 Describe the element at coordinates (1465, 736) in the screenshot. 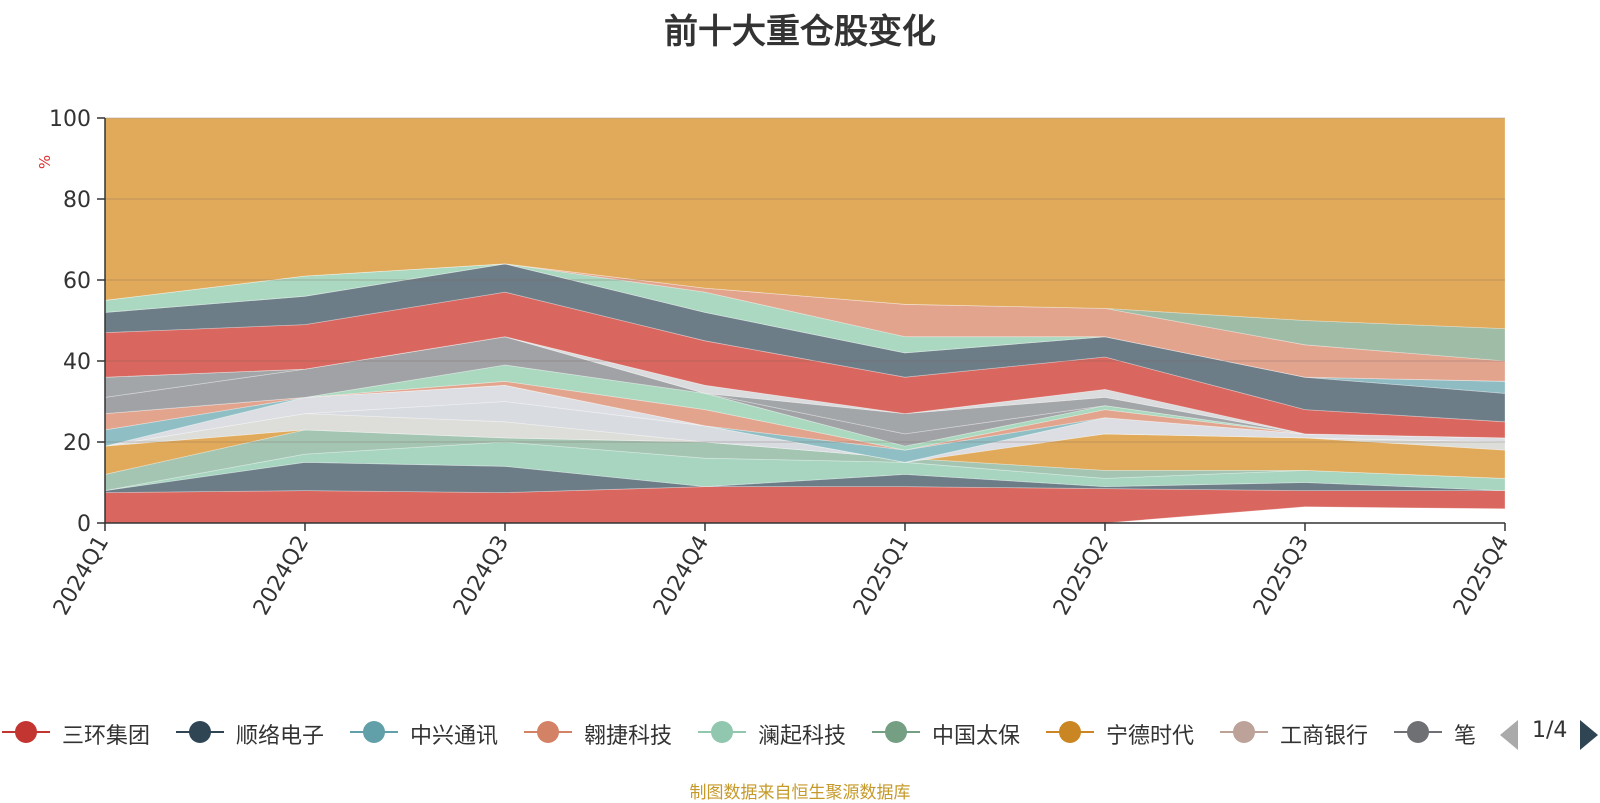

I see `legend-label: 笔` at that location.